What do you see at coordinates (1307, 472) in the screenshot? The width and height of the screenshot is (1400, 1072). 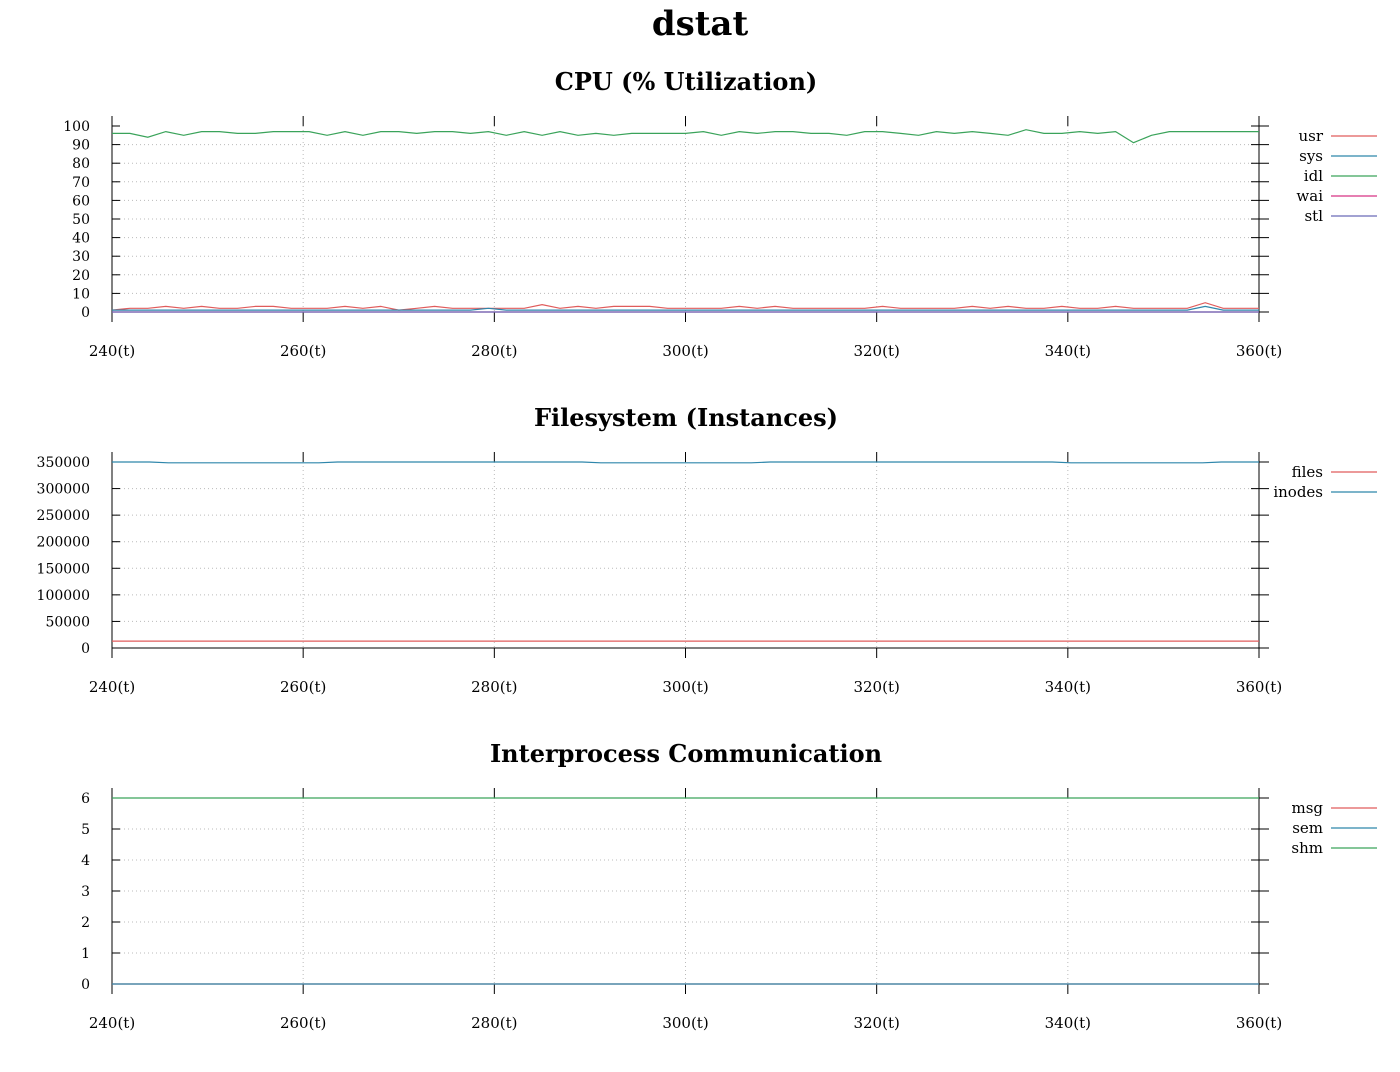 I see `legend-label: files` at bounding box center [1307, 472].